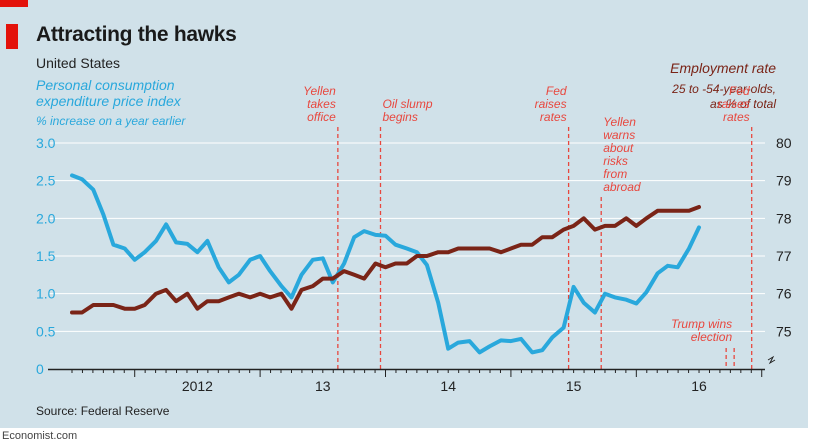 The width and height of the screenshot is (814, 447). I want to click on event-label: abroad, so click(622, 187).